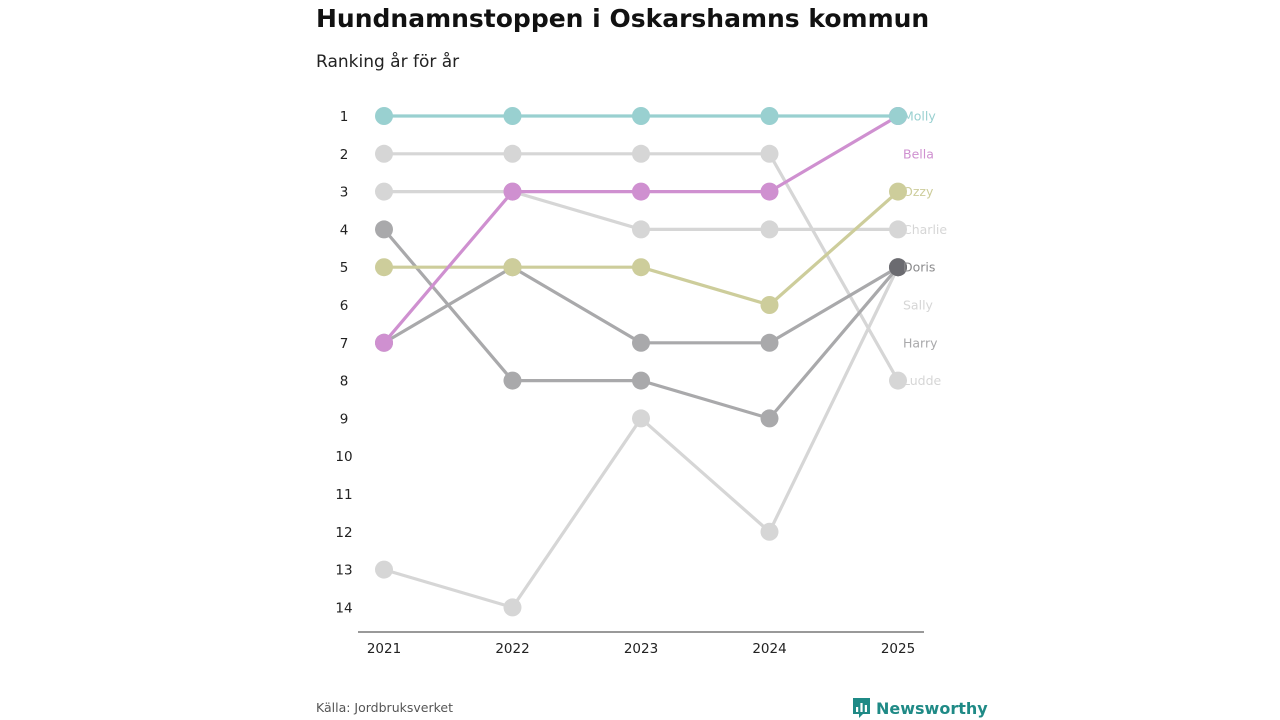 Image resolution: width=1280 pixels, height=720 pixels. Describe the element at coordinates (918, 153) in the screenshot. I see `end-label-bella: Bella` at that location.